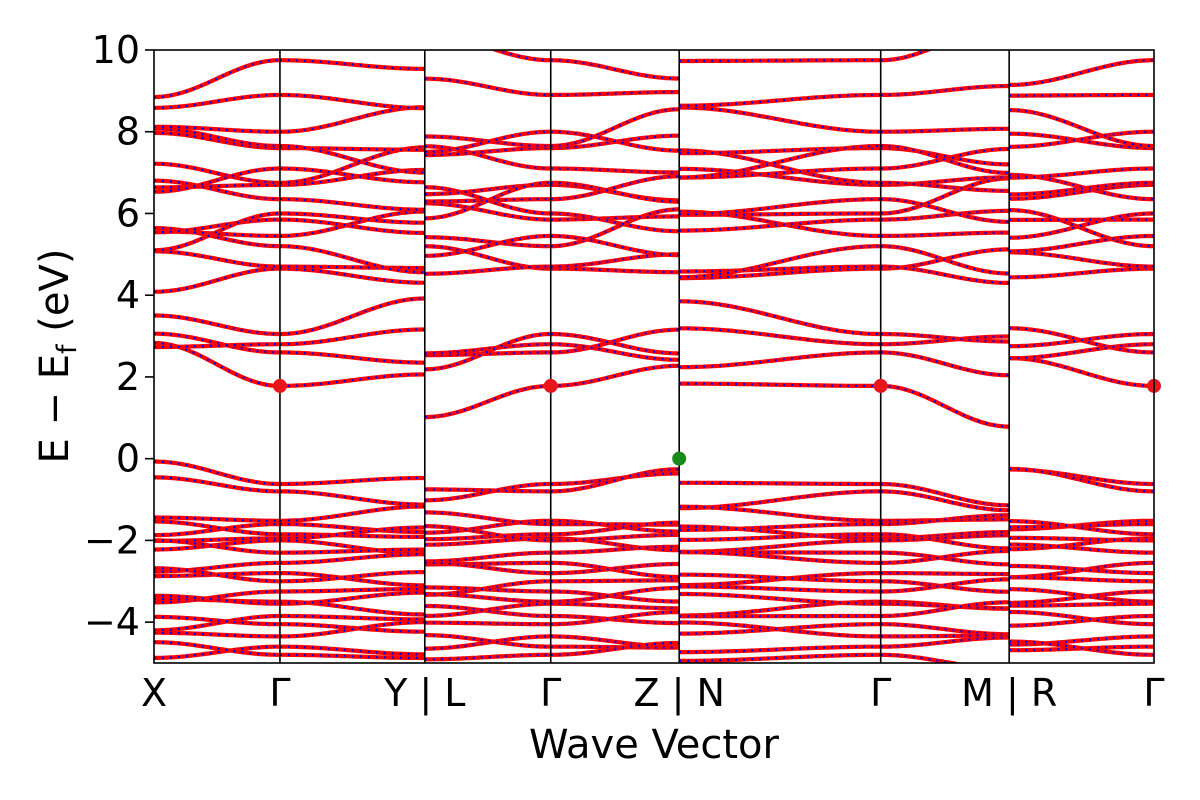 This screenshot has height=800, width=1200. I want to click on y-tick-label: −4, so click(112, 622).